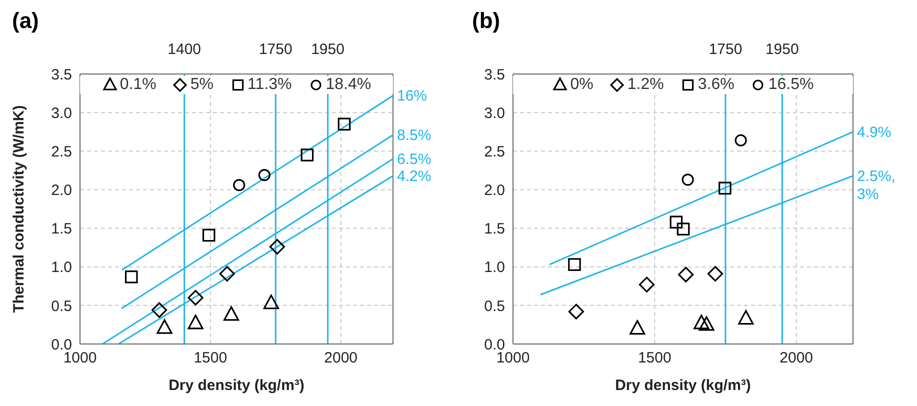 The height and width of the screenshot is (406, 917). What do you see at coordinates (876, 185) in the screenshot?
I see `series-label: 2.5%, 3%` at bounding box center [876, 185].